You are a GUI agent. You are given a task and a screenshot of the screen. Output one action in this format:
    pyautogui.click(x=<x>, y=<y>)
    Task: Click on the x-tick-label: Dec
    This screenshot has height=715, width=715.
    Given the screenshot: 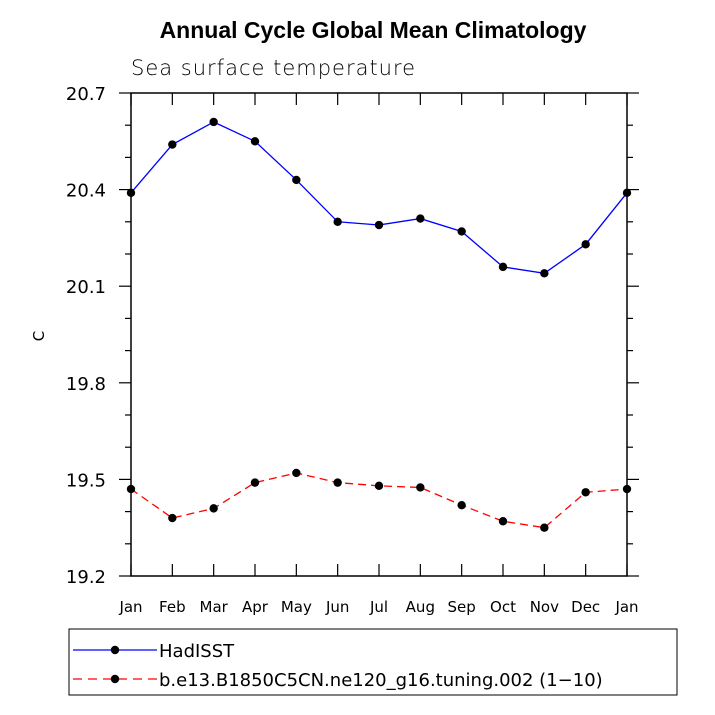 What is the action you would take?
    pyautogui.click(x=585, y=607)
    